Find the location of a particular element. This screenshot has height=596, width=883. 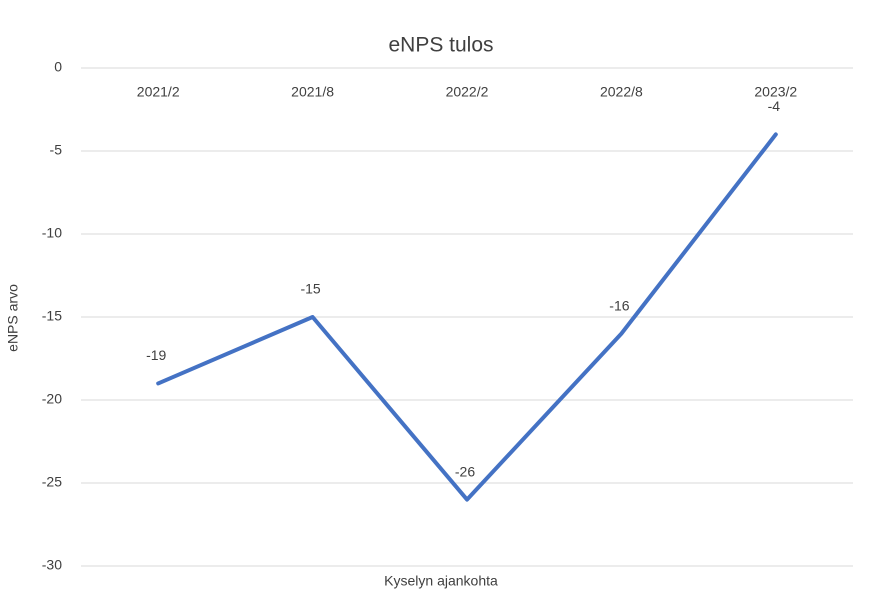

y-tick-label: 0 is located at coordinates (58, 67).